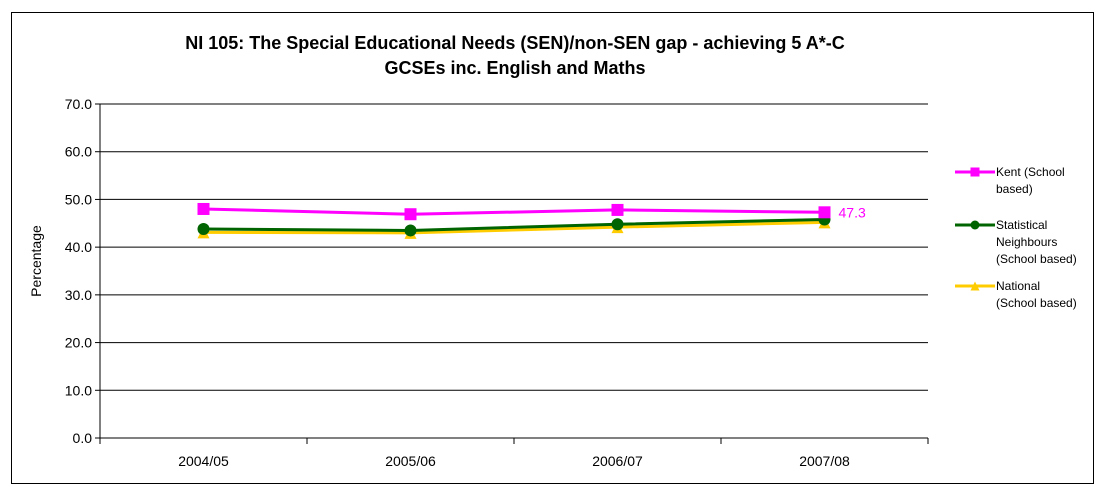 The width and height of the screenshot is (1096, 486). Describe the element at coordinates (1018, 286) in the screenshot. I see `legend-label: National` at that location.